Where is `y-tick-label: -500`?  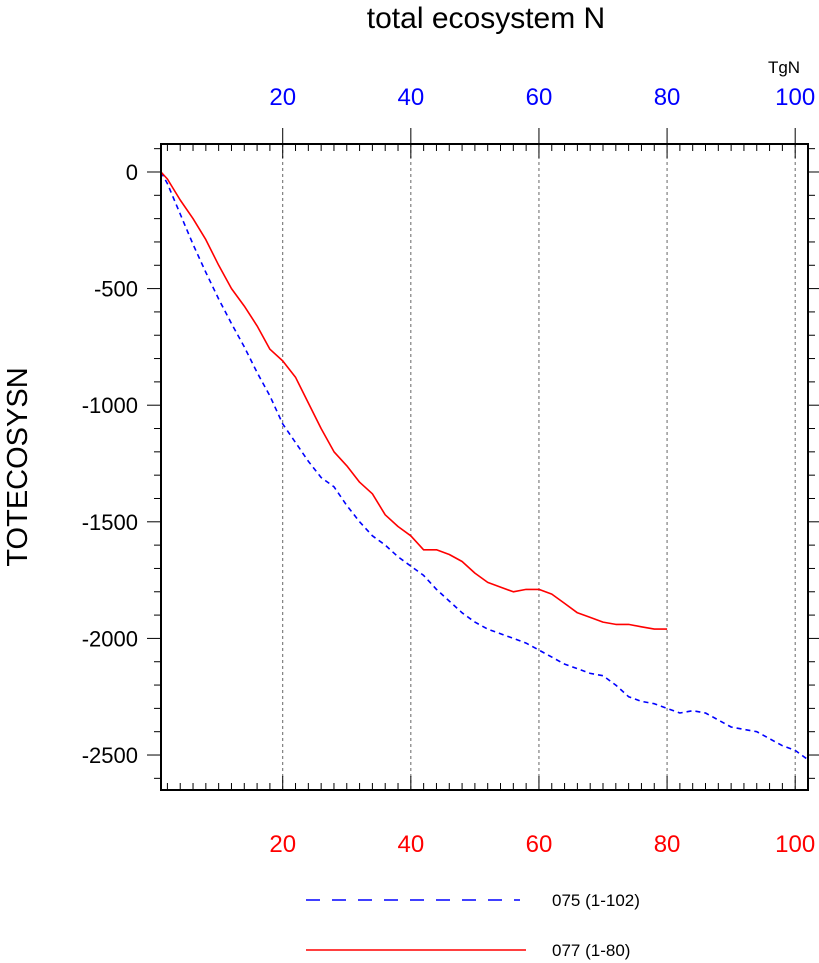 y-tick-label: -500 is located at coordinates (116, 289).